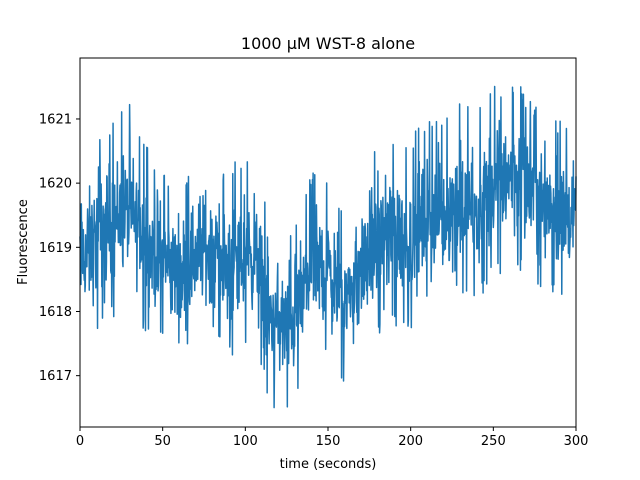  Describe the element at coordinates (410, 441) in the screenshot. I see `x-tick-label: 200` at that location.